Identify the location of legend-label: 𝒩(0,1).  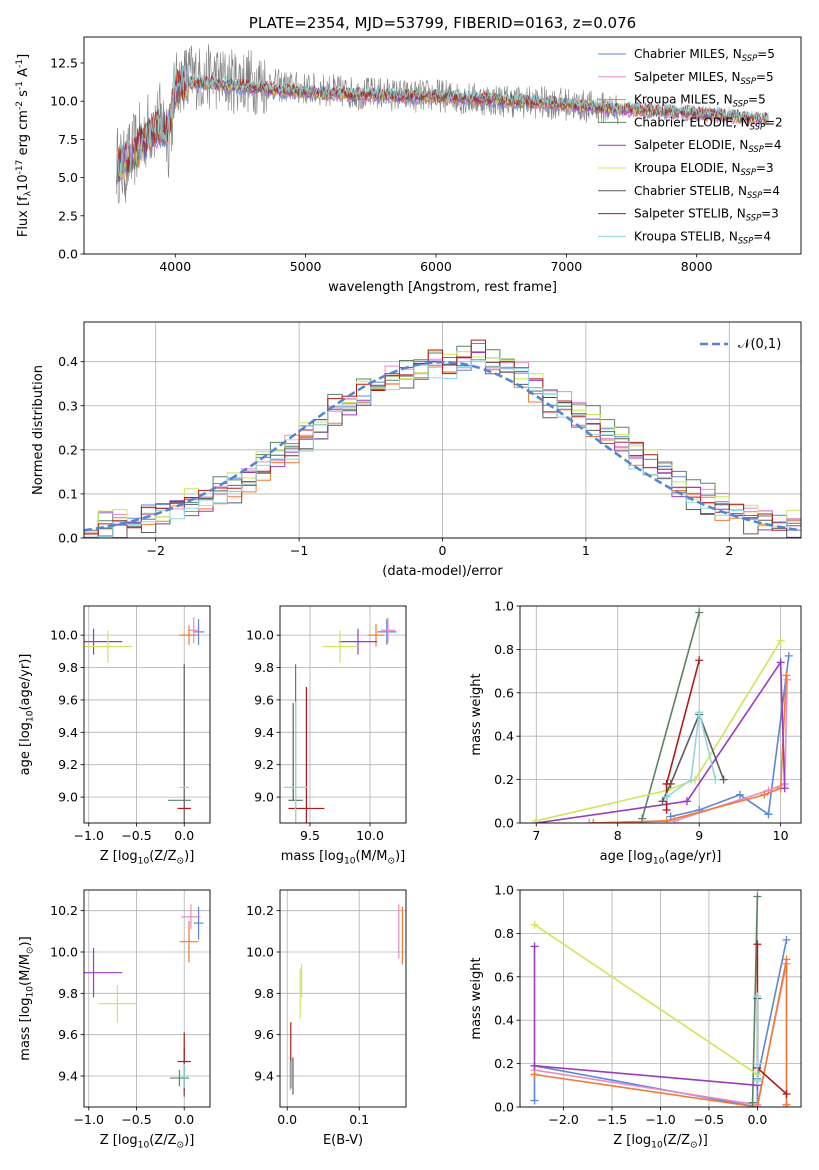
(759, 344).